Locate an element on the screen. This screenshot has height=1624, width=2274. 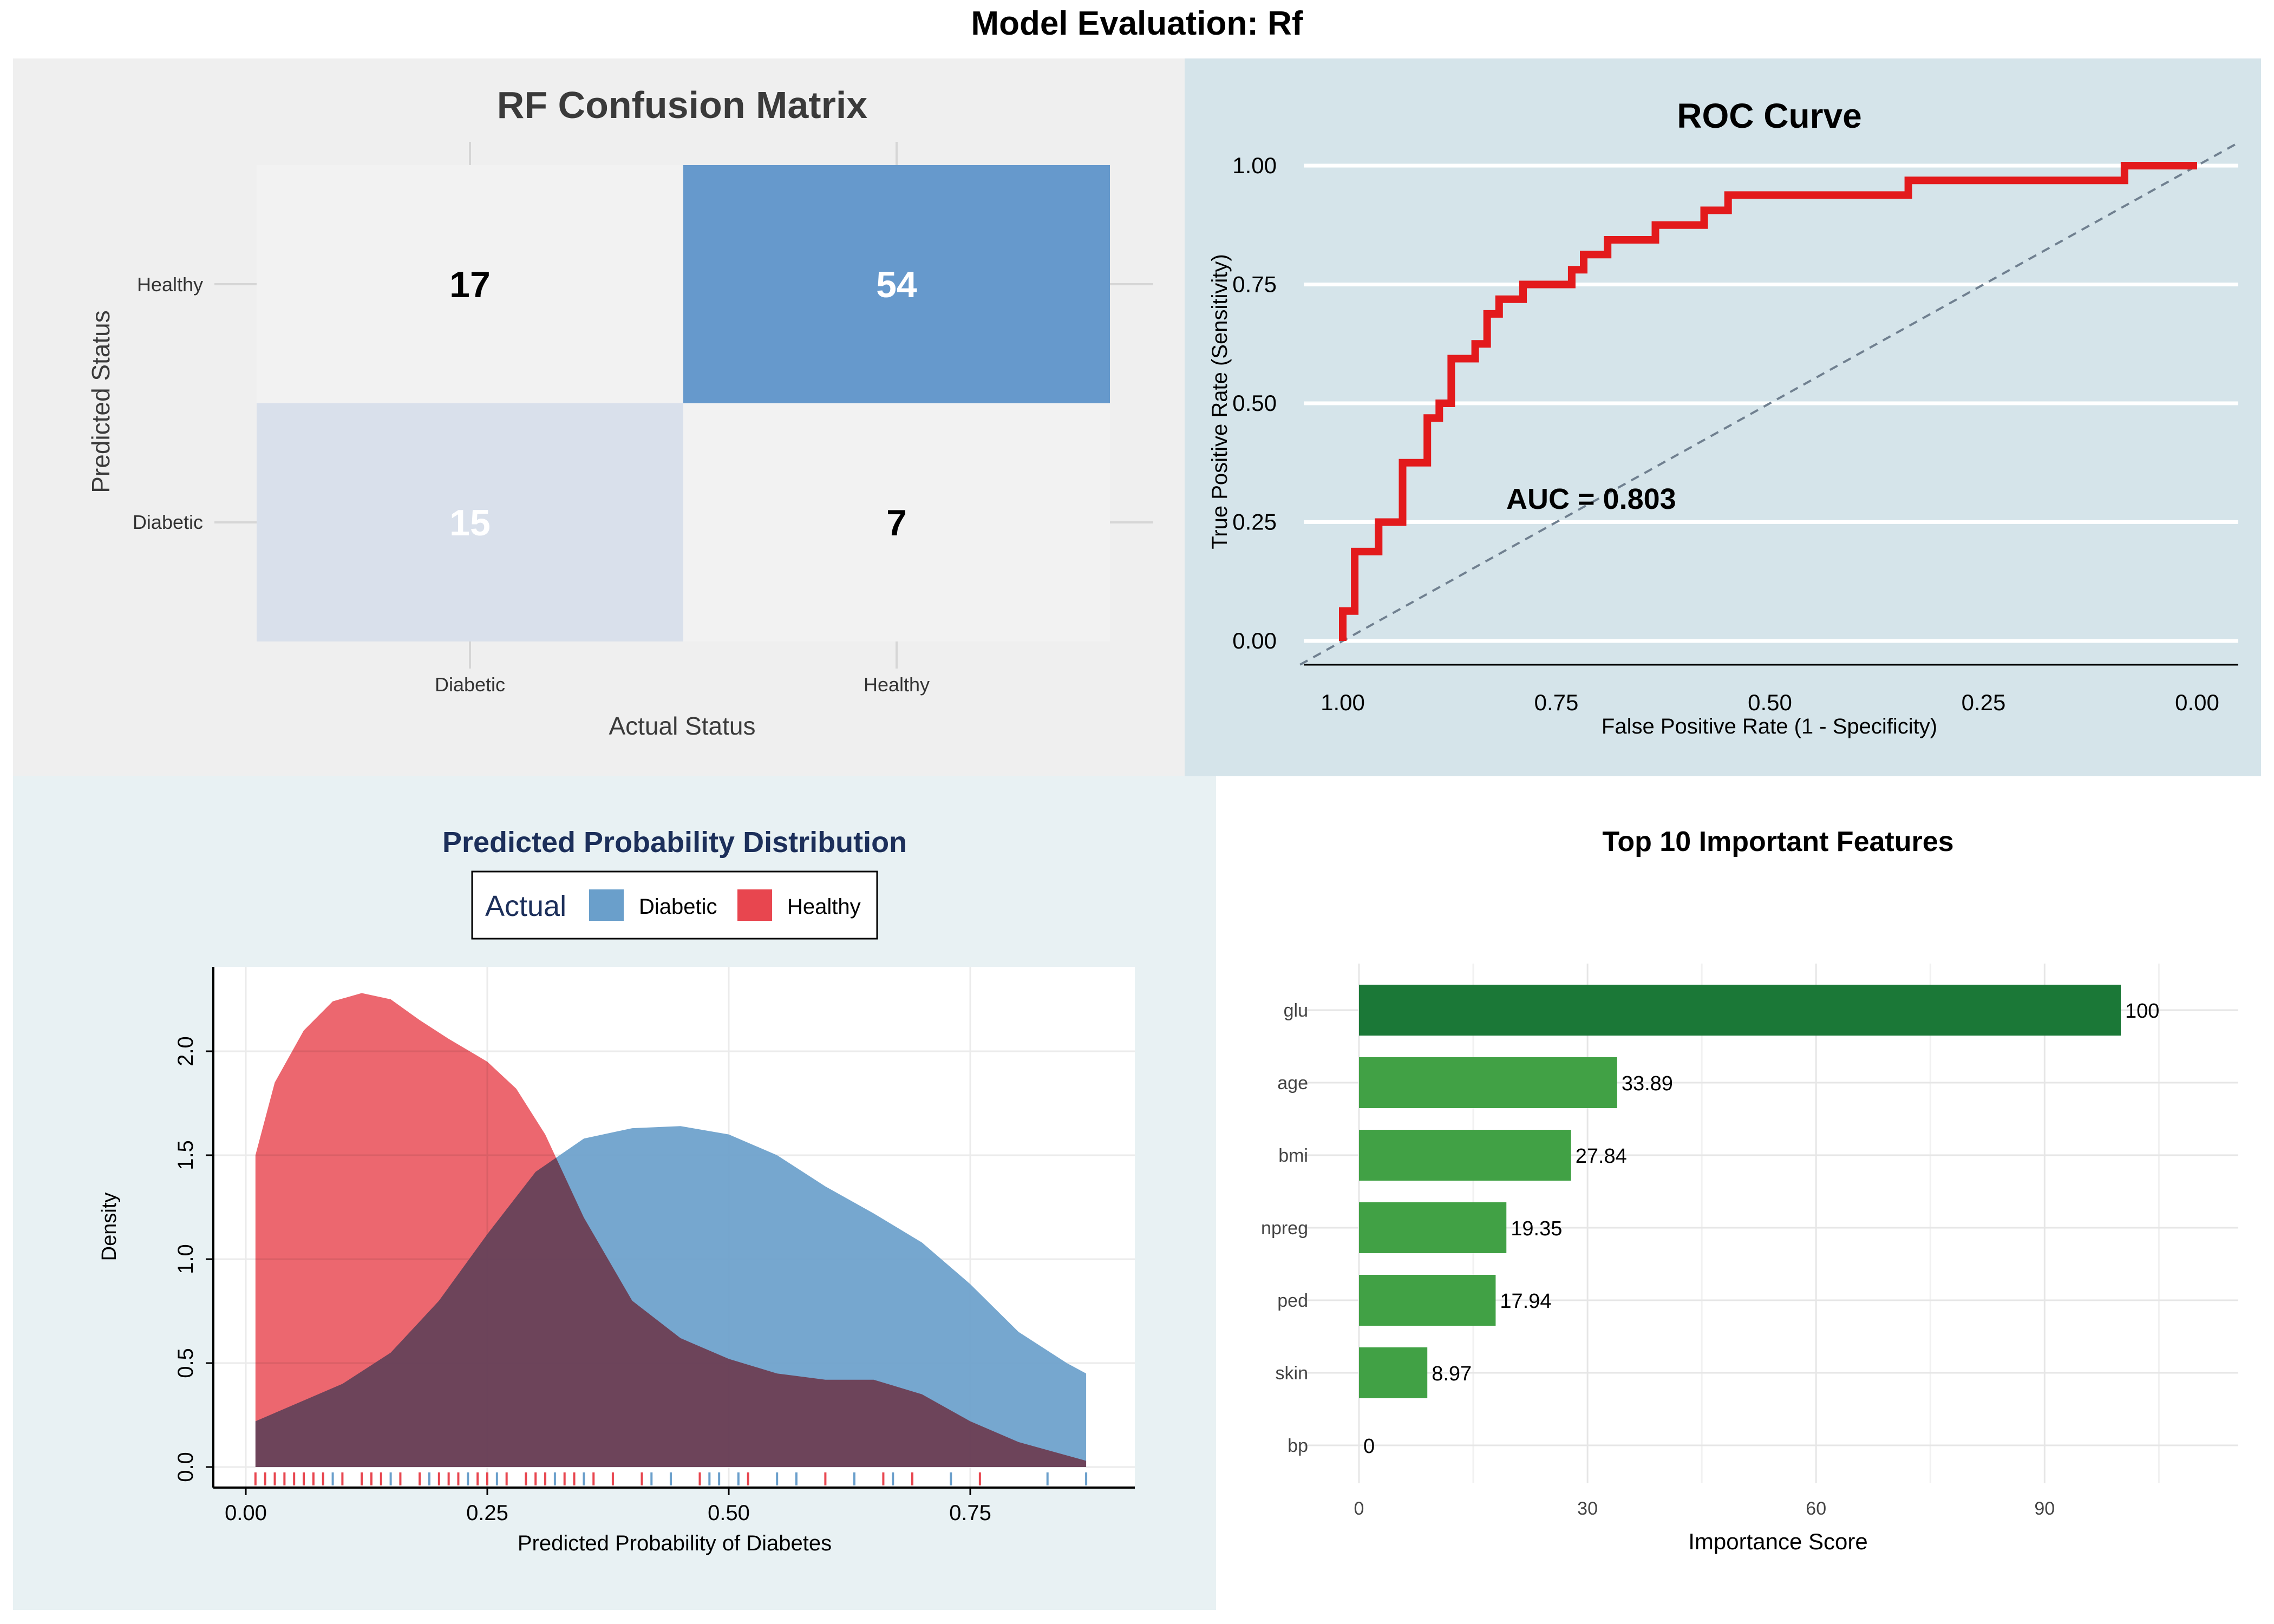
cm-cell-value: 54 is located at coordinates (897, 284).